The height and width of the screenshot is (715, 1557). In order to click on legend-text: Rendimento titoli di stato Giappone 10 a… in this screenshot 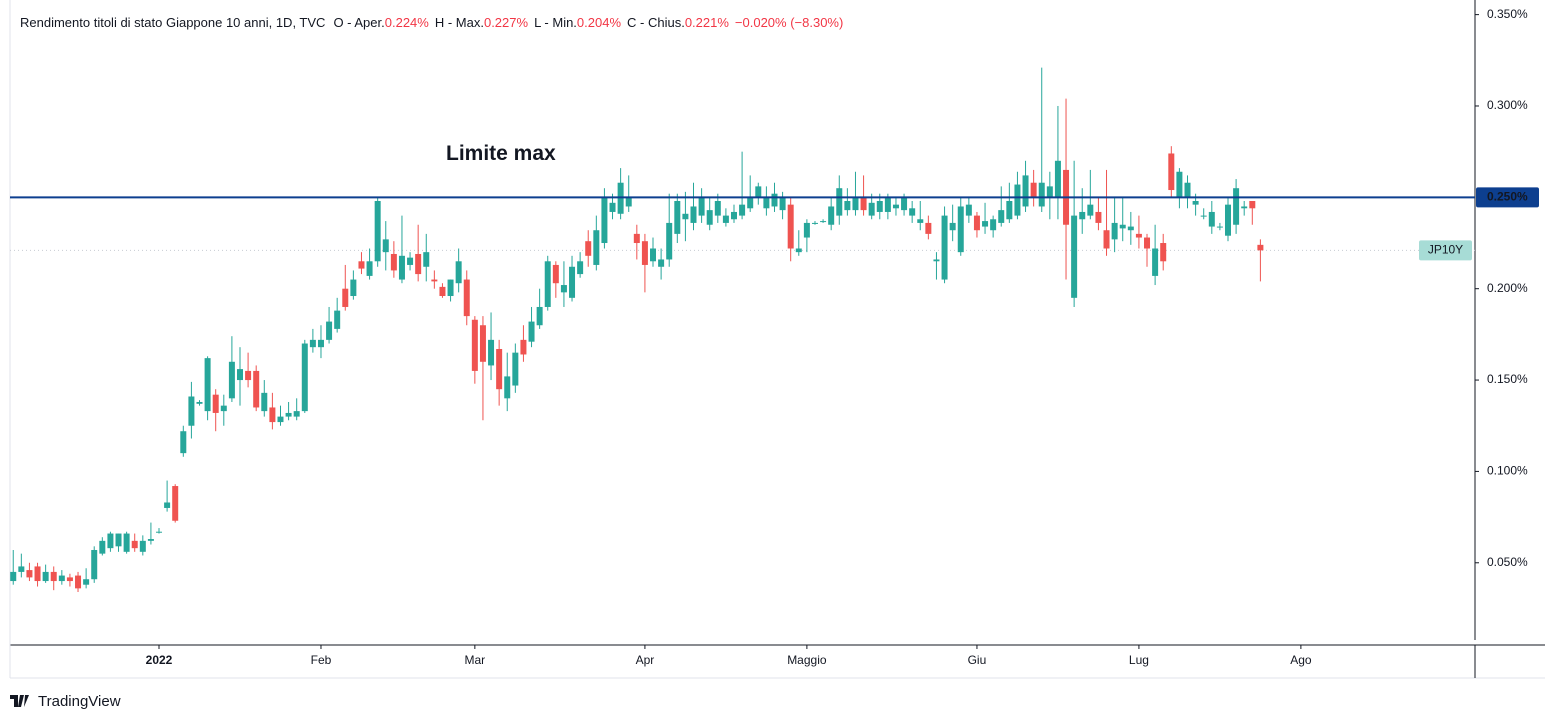, I will do `click(431, 22)`.